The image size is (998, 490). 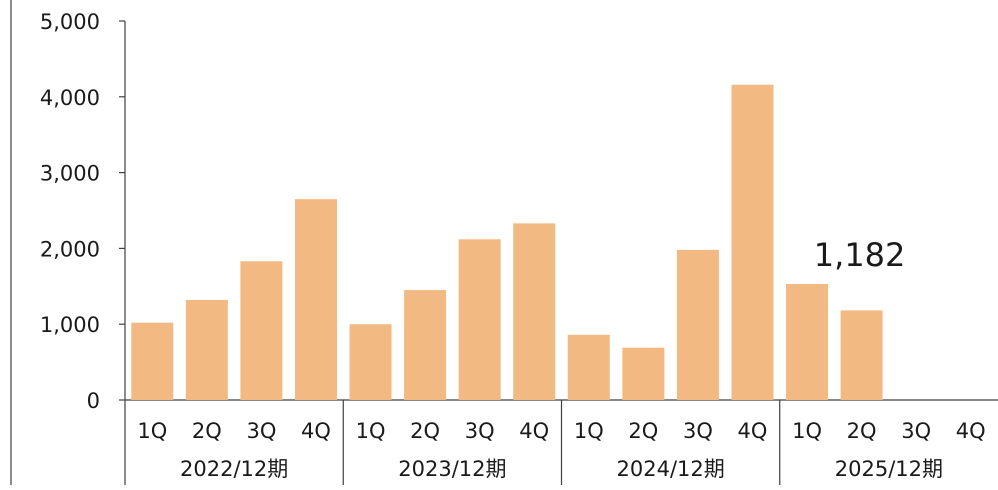 I want to click on bar-2024/12期-4Q, so click(x=752, y=242).